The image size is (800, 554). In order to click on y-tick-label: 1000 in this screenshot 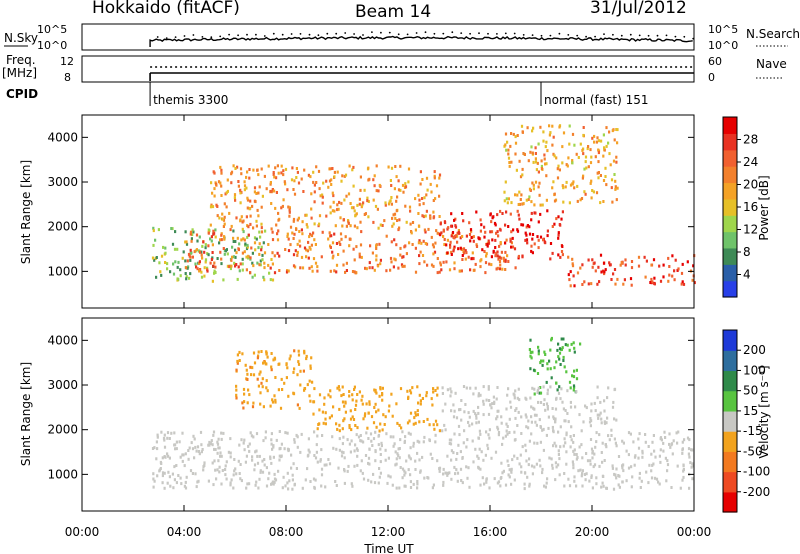, I will do `click(62, 474)`.